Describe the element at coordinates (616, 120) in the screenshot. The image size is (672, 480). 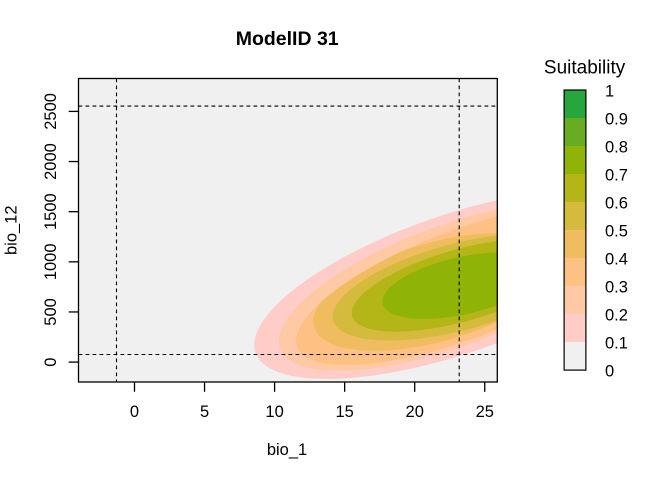
I see `svg-text: 0.9` at that location.